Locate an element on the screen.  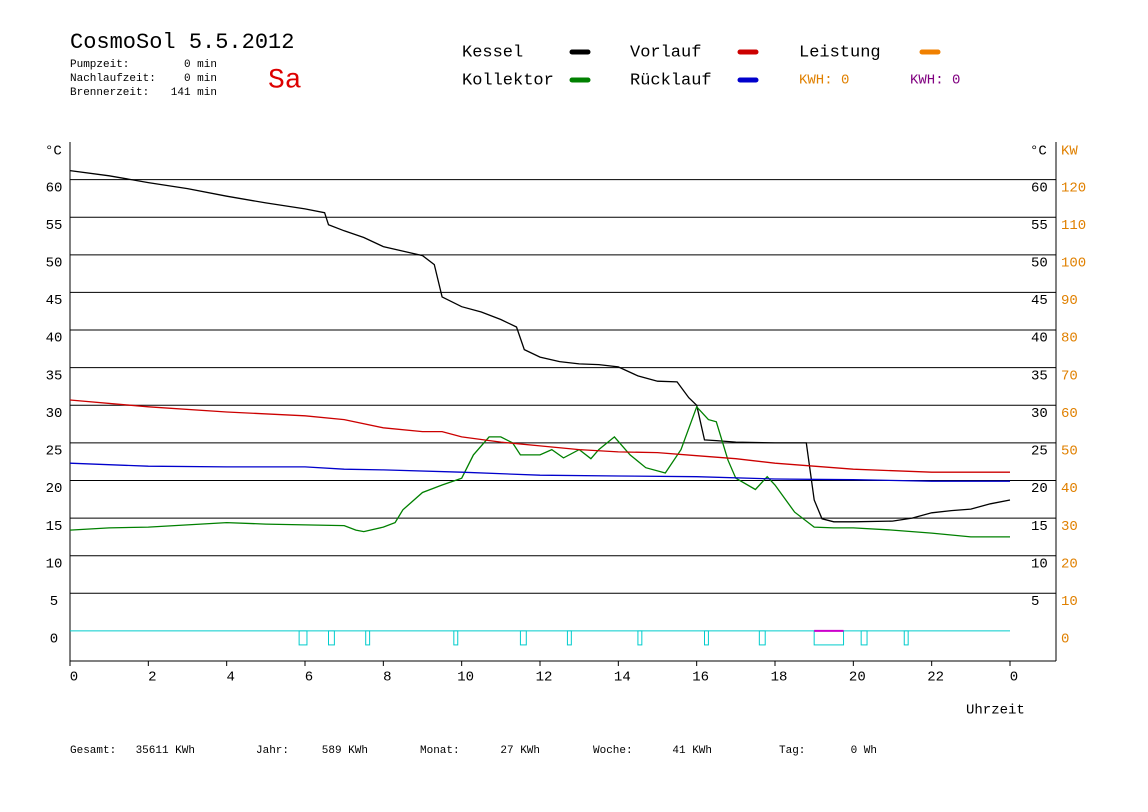
x-tick-label: 2 is located at coordinates (152, 678).